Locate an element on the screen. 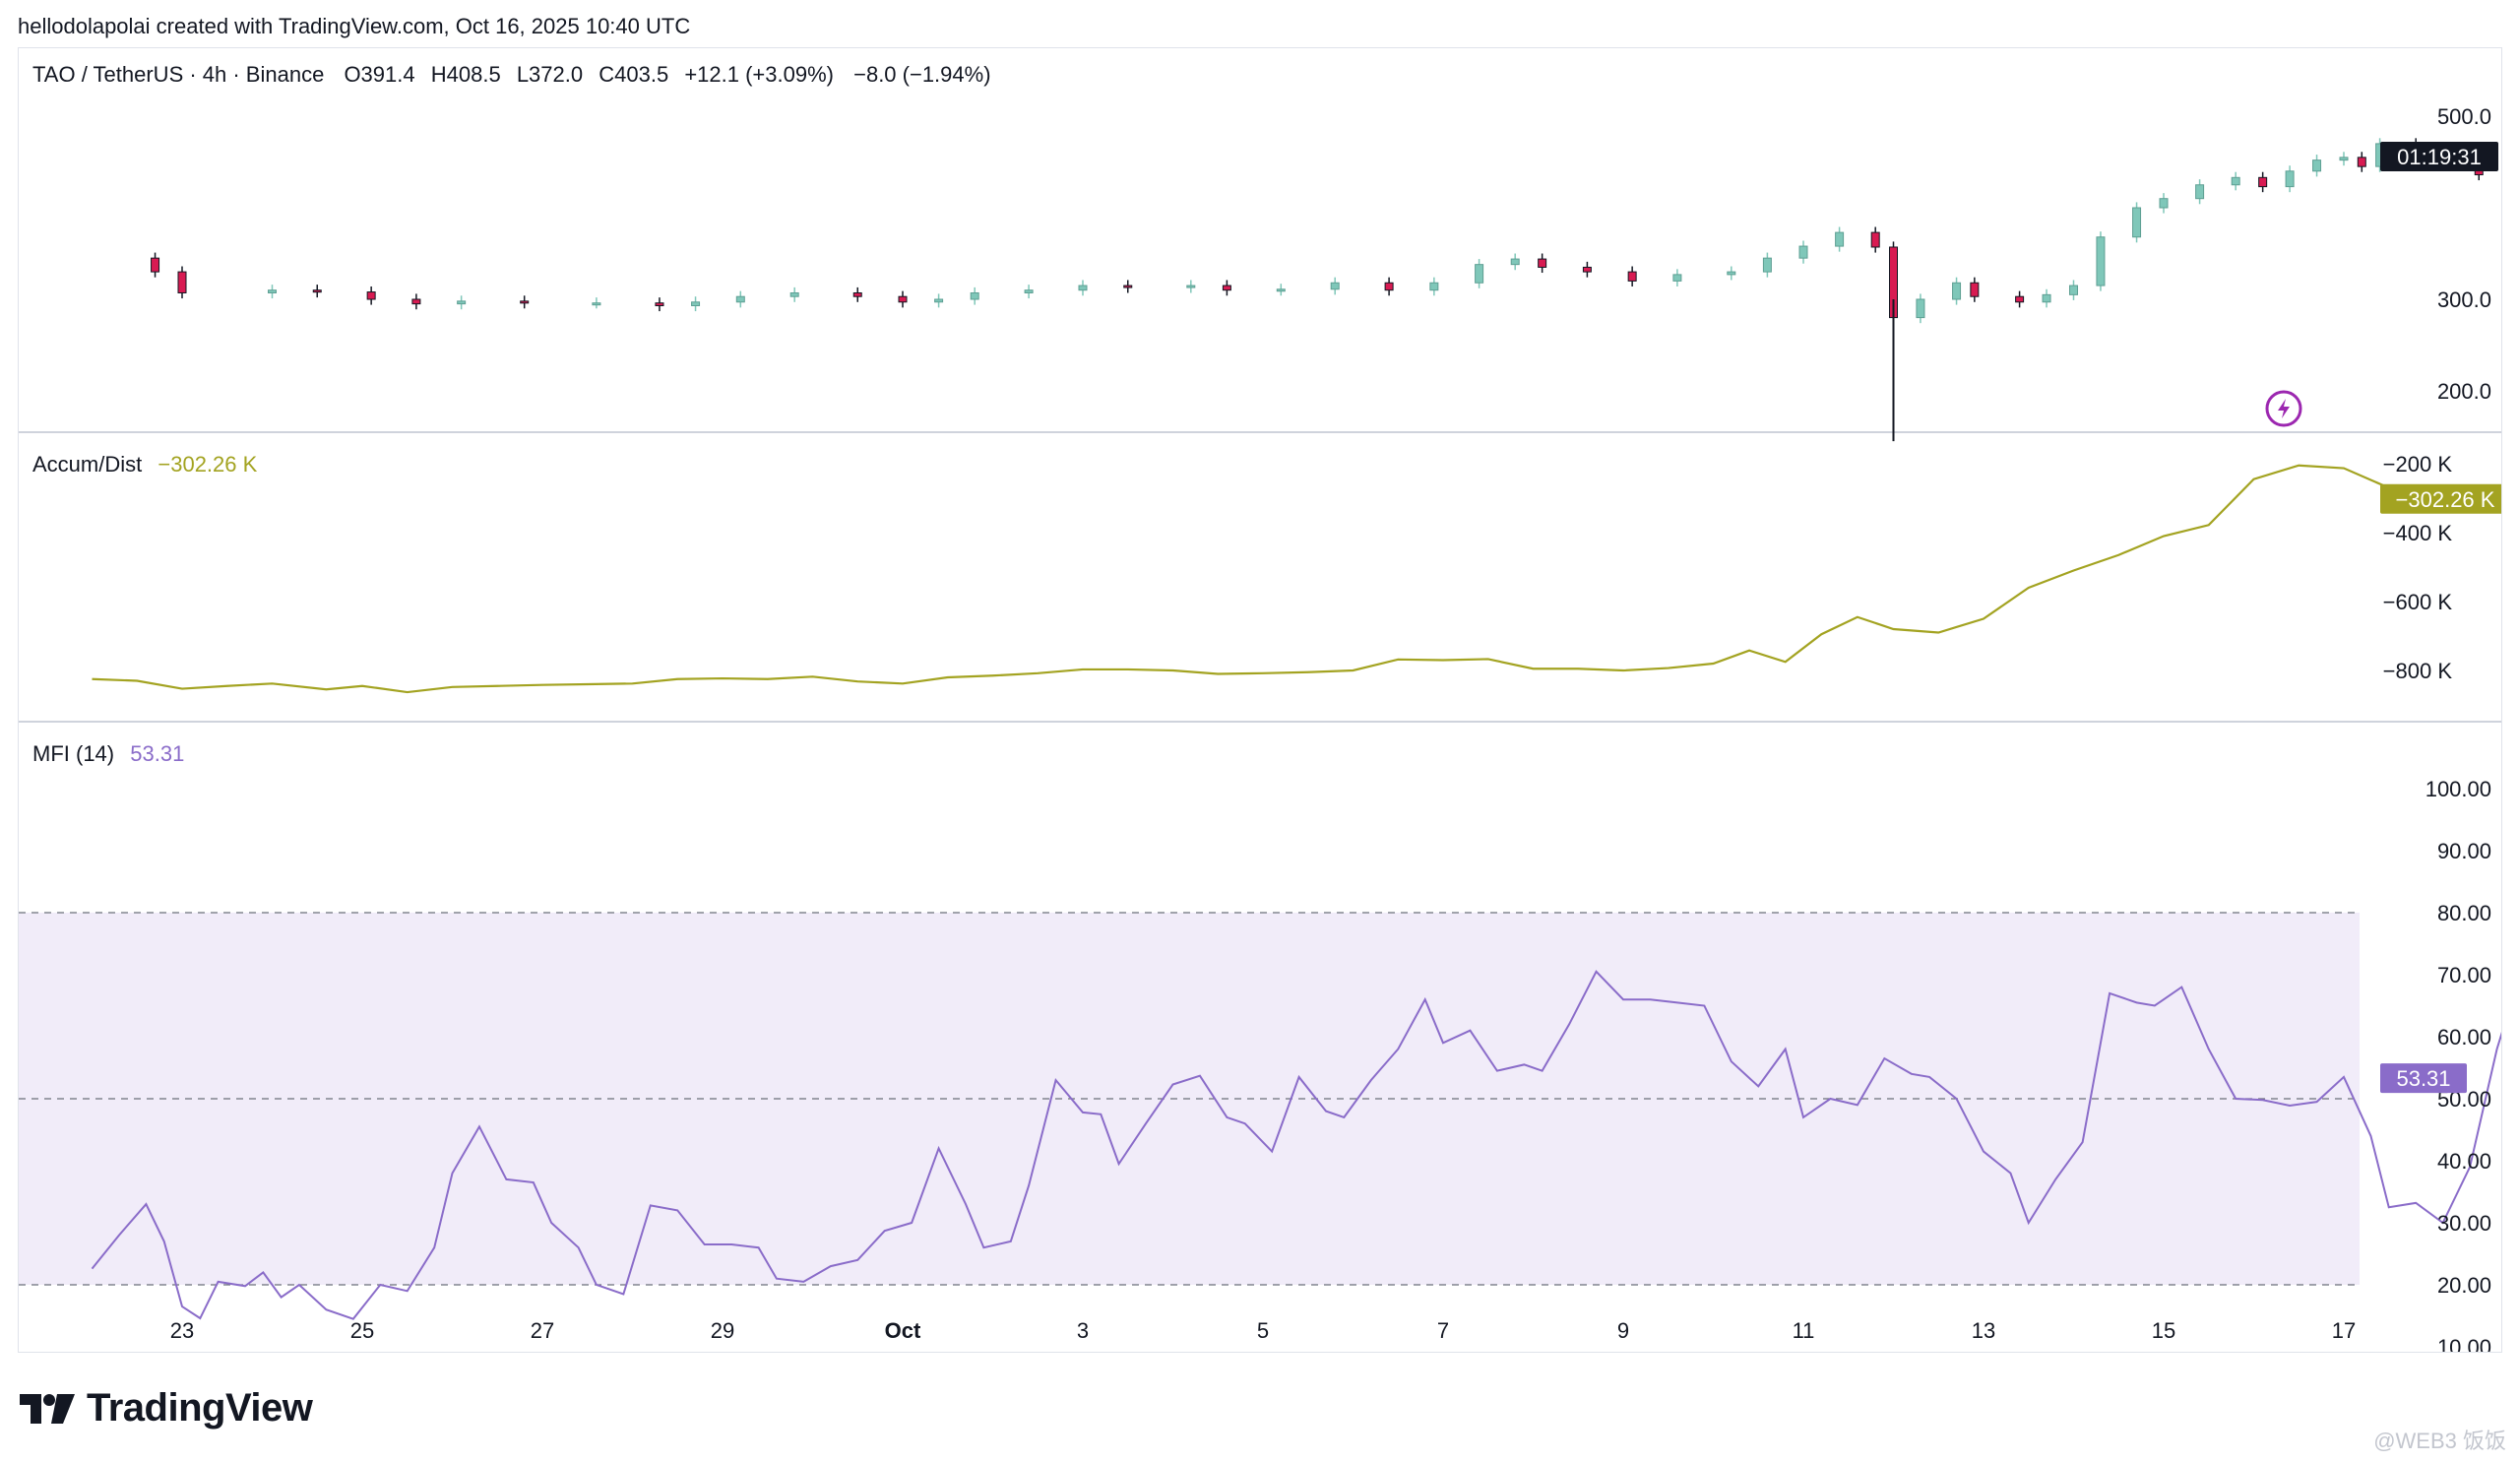 This screenshot has width=2520, height=1463. mfi-y-tick: 60.00 is located at coordinates (2464, 1037).